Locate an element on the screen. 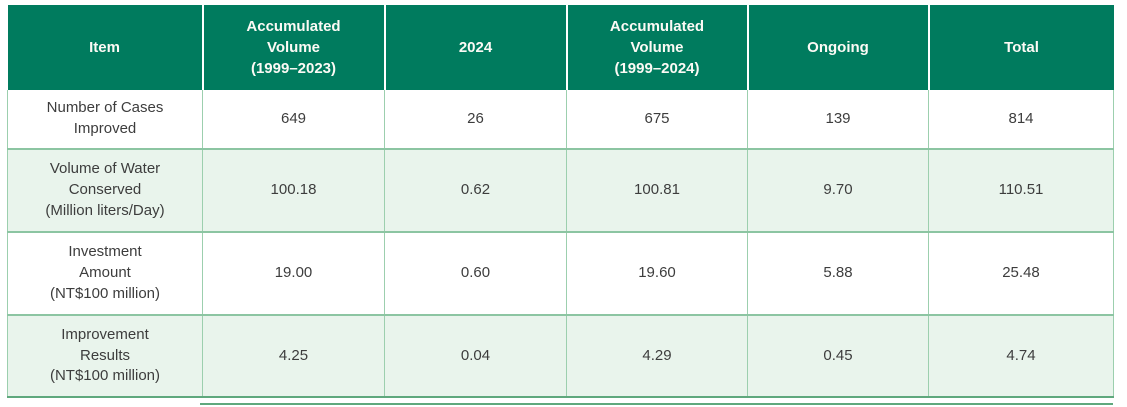 The image size is (1127, 407). value-cell: 19.60 is located at coordinates (657, 273).